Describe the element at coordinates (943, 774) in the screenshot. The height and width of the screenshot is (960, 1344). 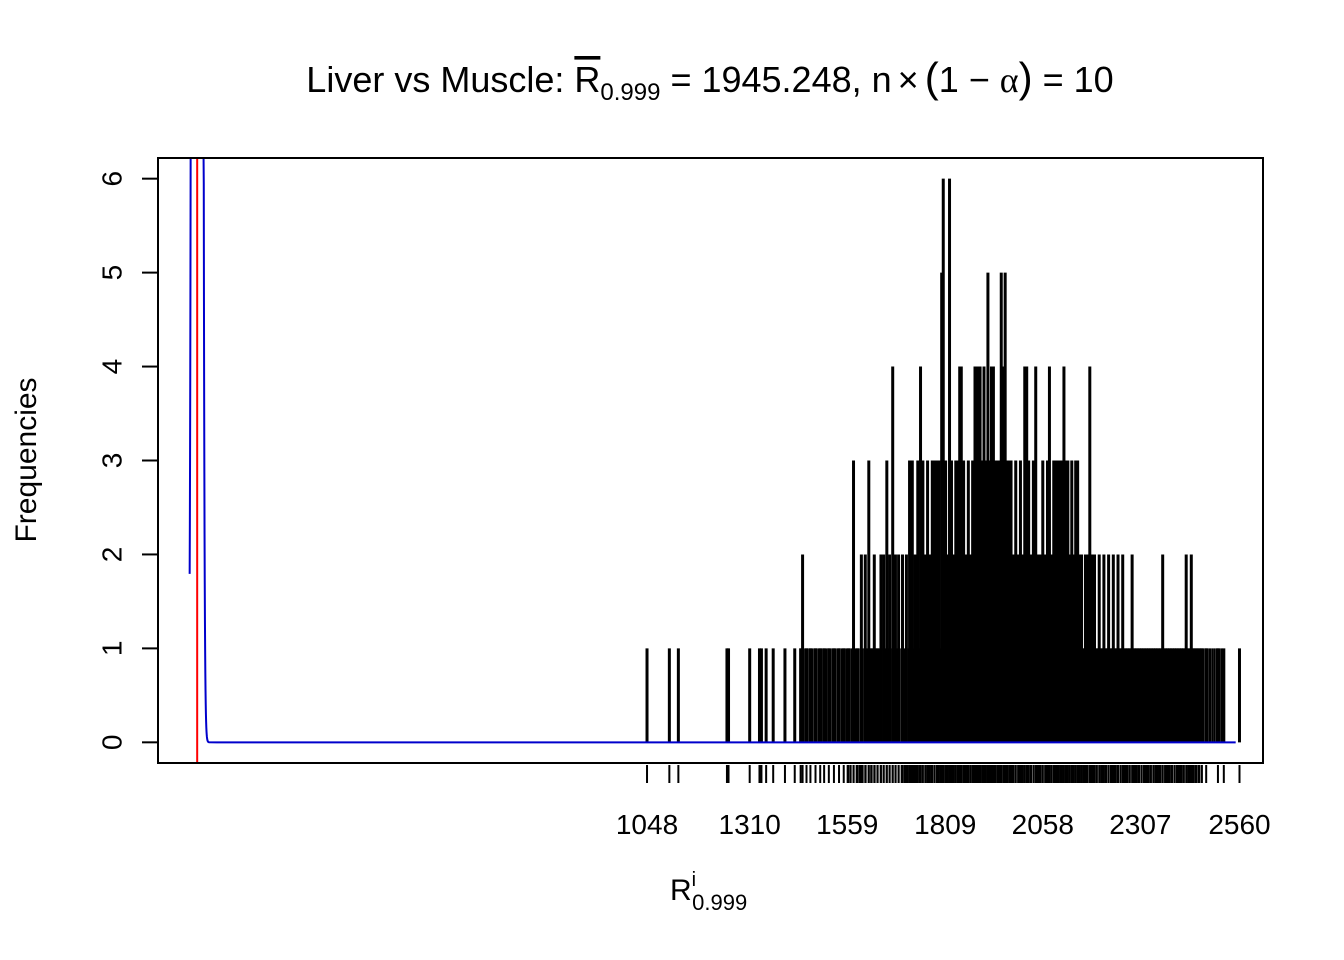
I see `rug-layer` at that location.